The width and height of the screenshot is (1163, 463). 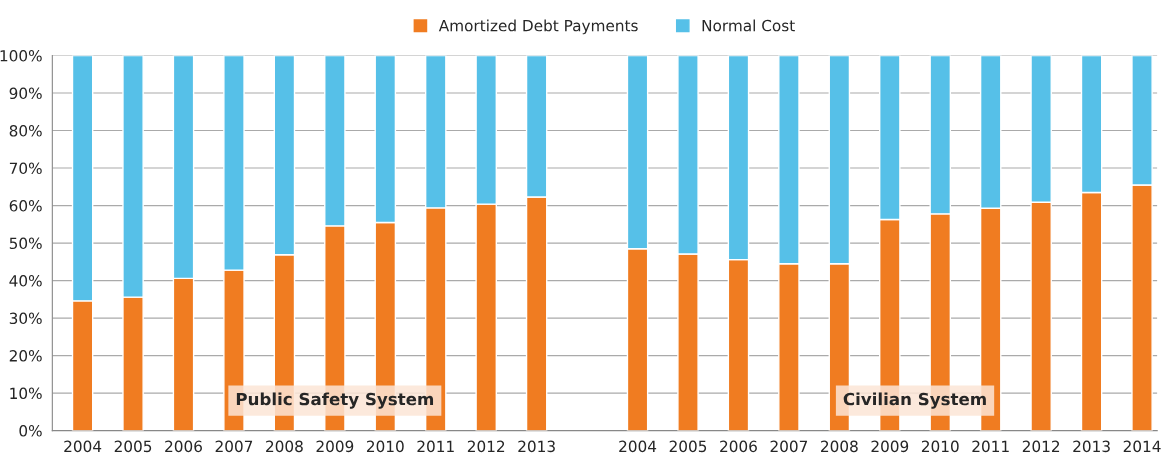 What do you see at coordinates (914, 400) in the screenshot?
I see `annotation: Civilian System` at bounding box center [914, 400].